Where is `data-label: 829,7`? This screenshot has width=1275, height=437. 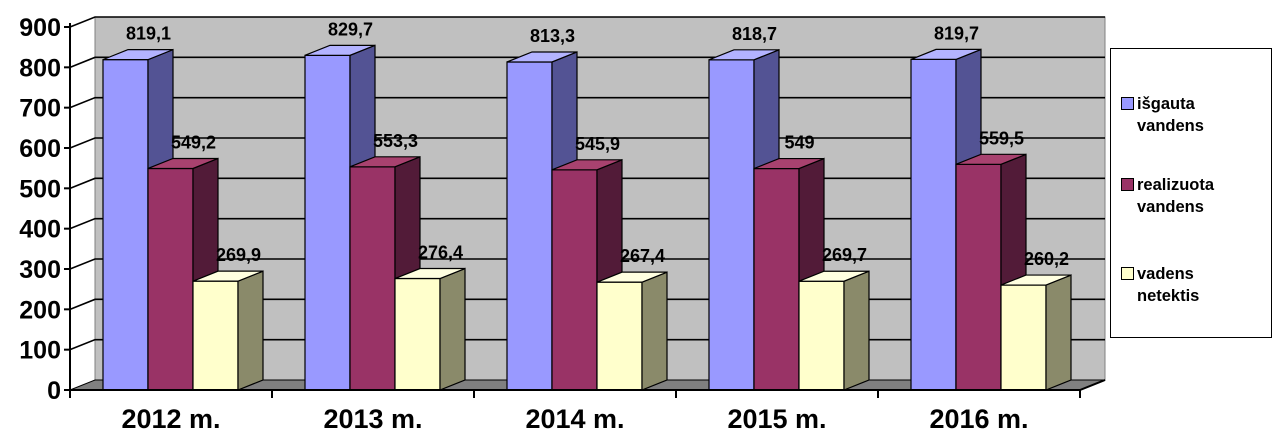
data-label: 829,7 is located at coordinates (350, 29).